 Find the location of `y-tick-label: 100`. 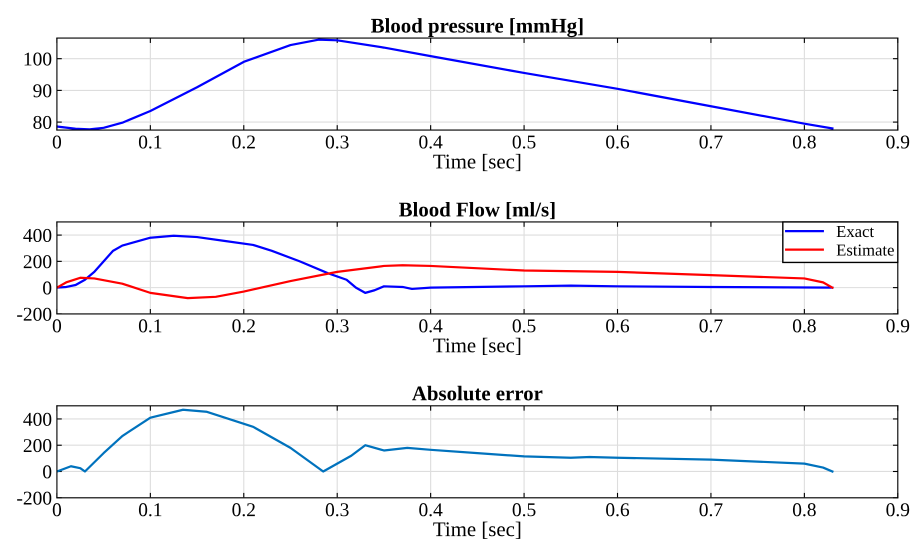

y-tick-label: 100 is located at coordinates (38, 59).